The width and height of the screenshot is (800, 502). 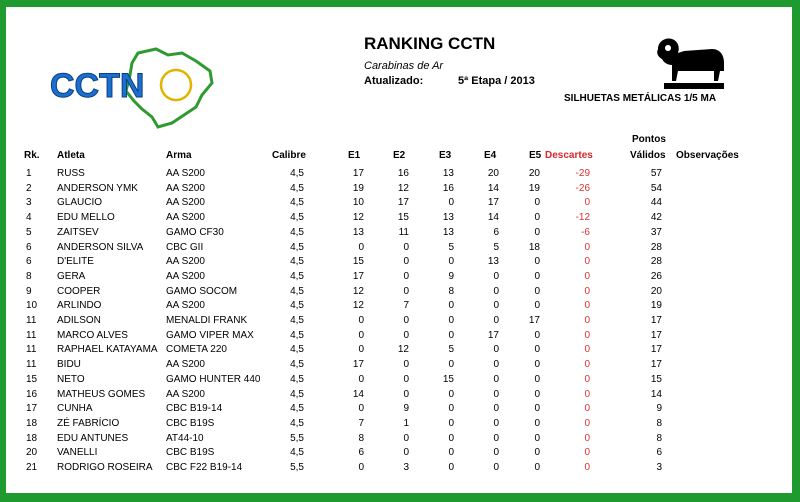 What do you see at coordinates (79, 306) in the screenshot?
I see `cell-athlete: ARLINDO` at bounding box center [79, 306].